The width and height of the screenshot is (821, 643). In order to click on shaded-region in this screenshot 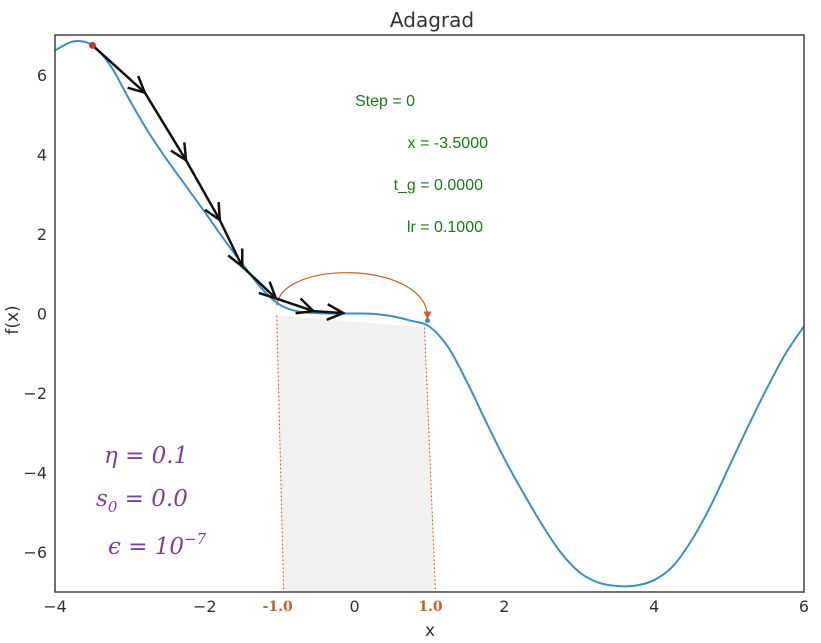, I will do `click(356, 453)`.